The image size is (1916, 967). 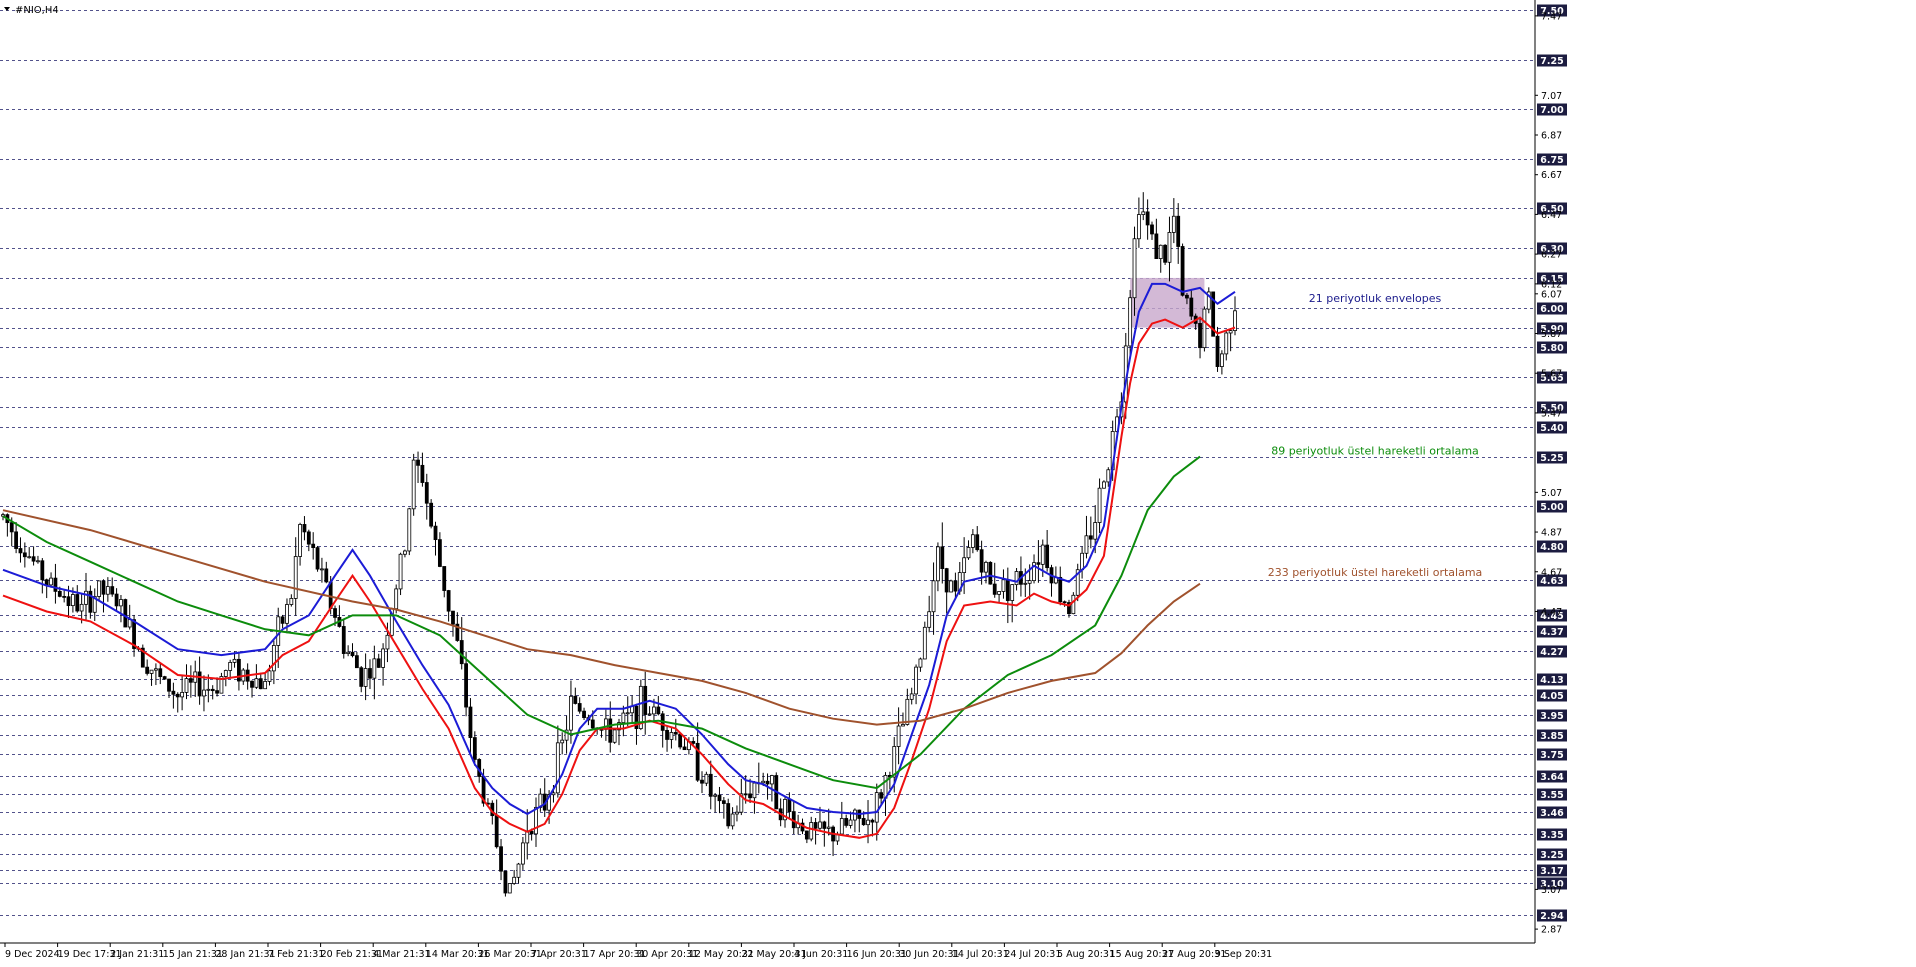 I want to click on time-tick-label: 12 May 20:31, so click(x=721, y=954).